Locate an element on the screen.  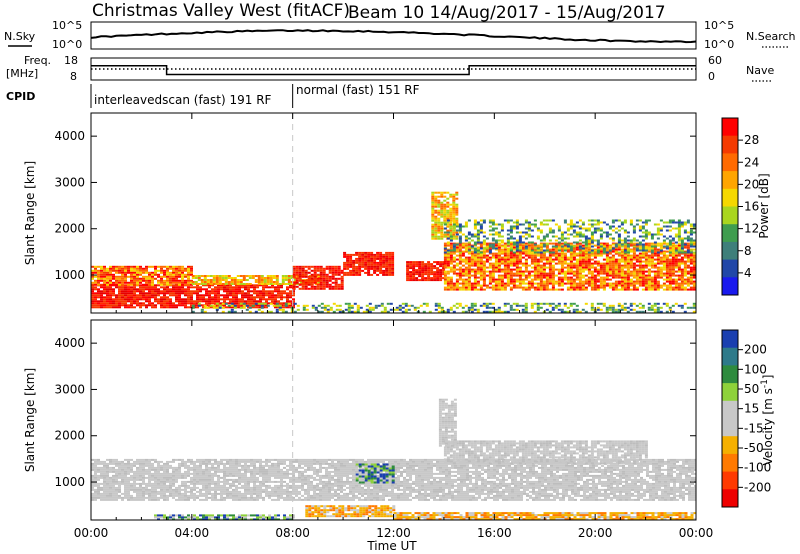
freq-unit: [MHz] is located at coordinates (22, 73).